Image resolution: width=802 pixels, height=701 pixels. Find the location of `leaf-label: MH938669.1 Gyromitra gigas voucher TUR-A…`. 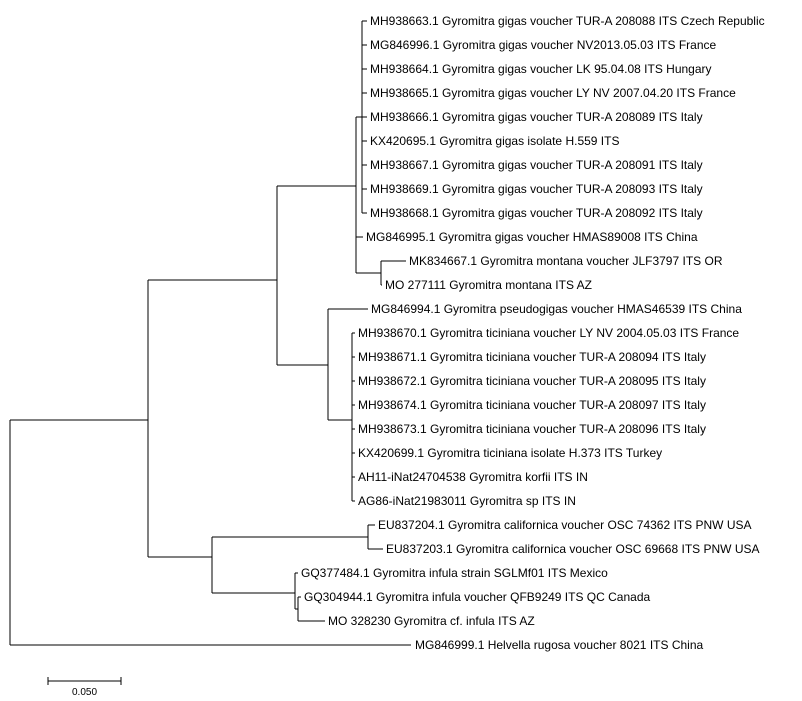

leaf-label: MH938669.1 Gyromitra gigas voucher TUR-A… is located at coordinates (536, 189).